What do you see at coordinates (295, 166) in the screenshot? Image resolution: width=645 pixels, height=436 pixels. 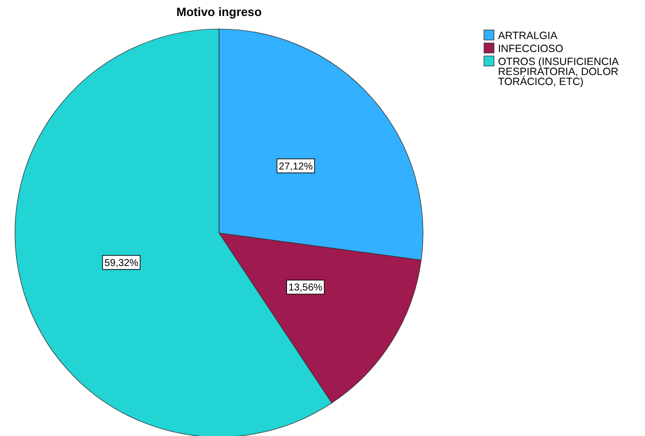 I see `data-label: 27,12%` at bounding box center [295, 166].